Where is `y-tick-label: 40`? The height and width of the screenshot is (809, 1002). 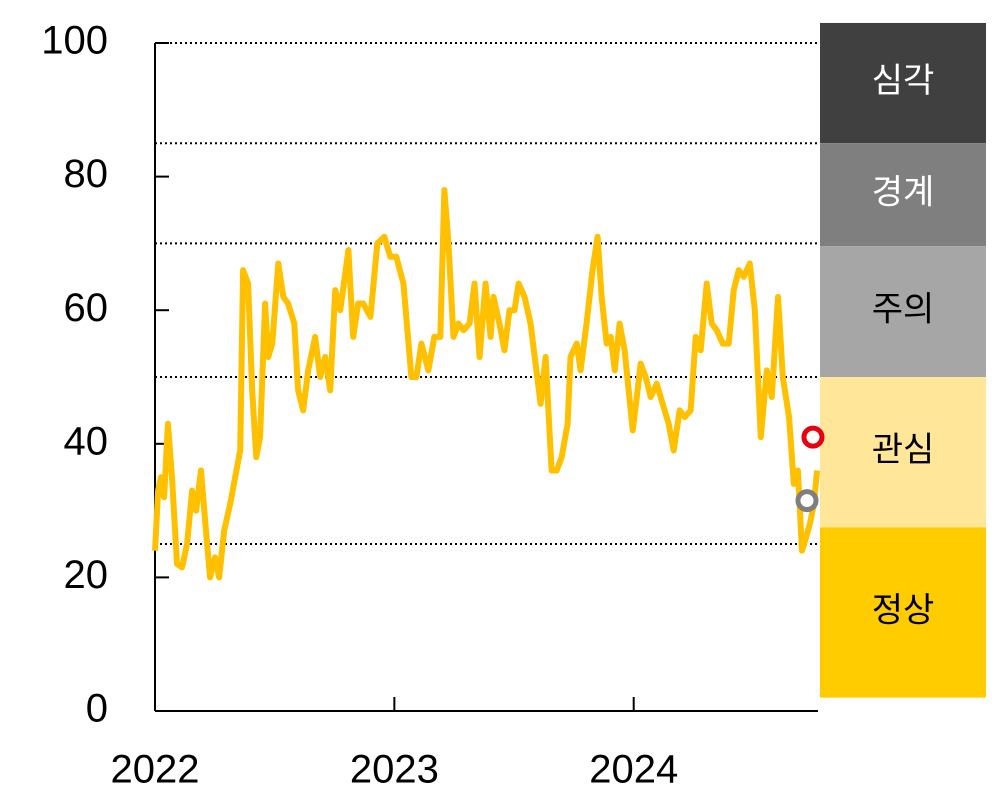
y-tick-label: 40 is located at coordinates (86, 441).